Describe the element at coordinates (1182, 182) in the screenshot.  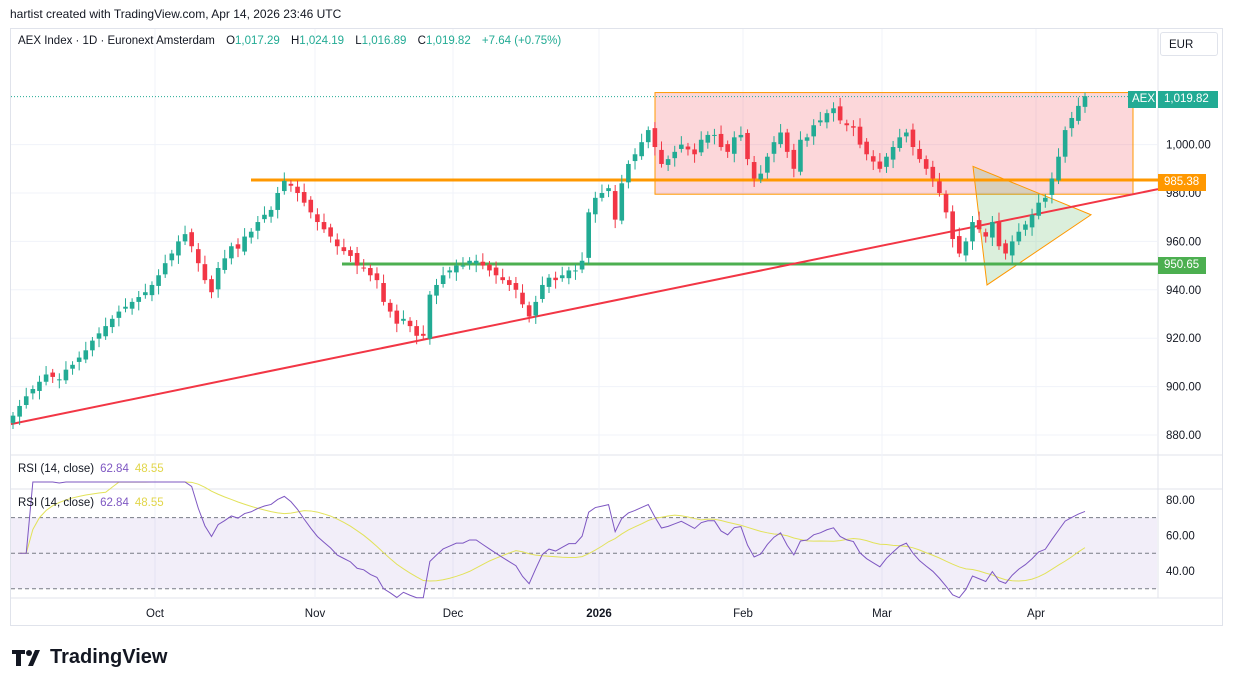
I see `resistance-price-tag: 985.38` at that location.